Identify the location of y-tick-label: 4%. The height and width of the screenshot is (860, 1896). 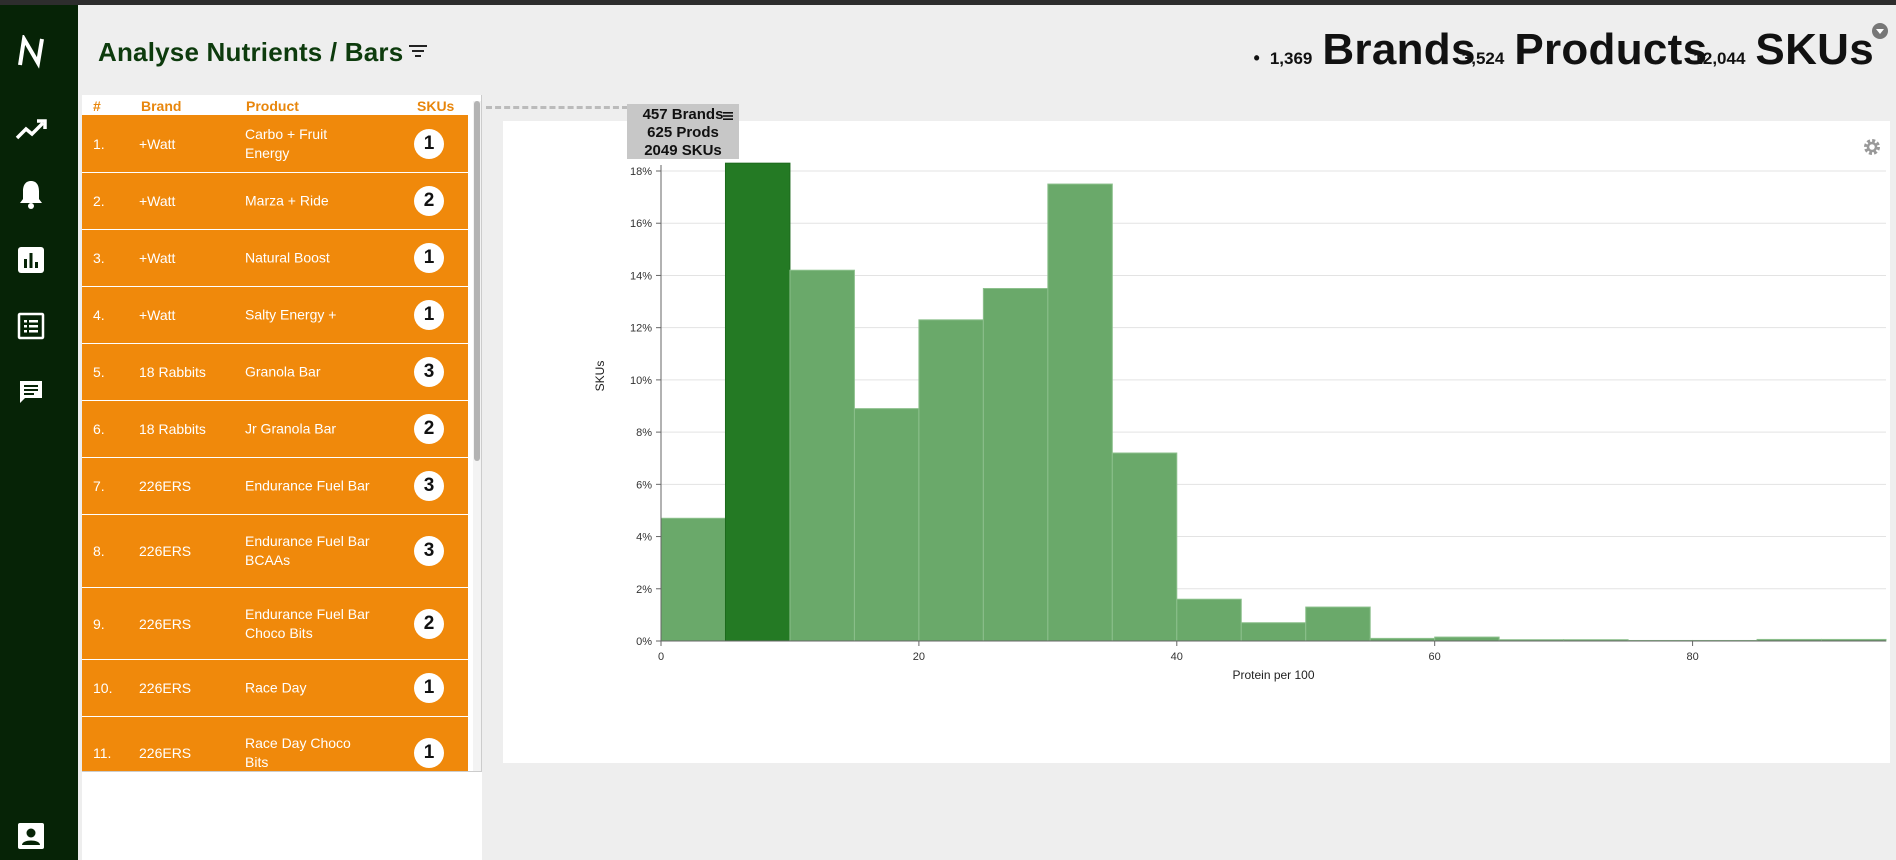
(644, 538).